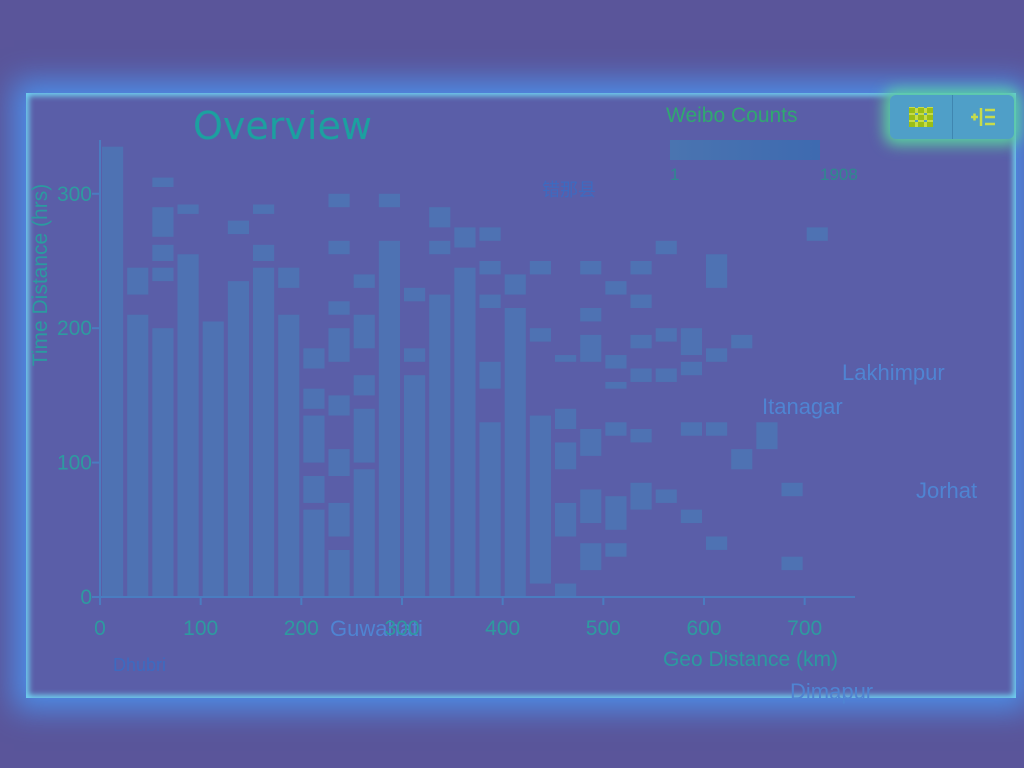 Image resolution: width=1024 pixels, height=768 pixels. I want to click on map-label-guwahati: Guwahati, so click(376, 628).